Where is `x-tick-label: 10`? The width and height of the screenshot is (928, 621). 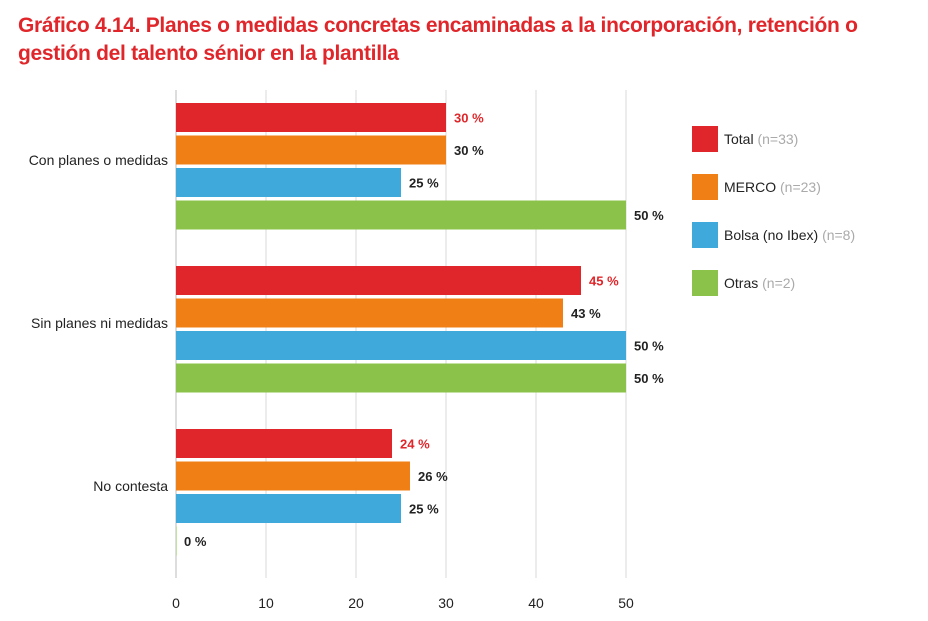 x-tick-label: 10 is located at coordinates (266, 603).